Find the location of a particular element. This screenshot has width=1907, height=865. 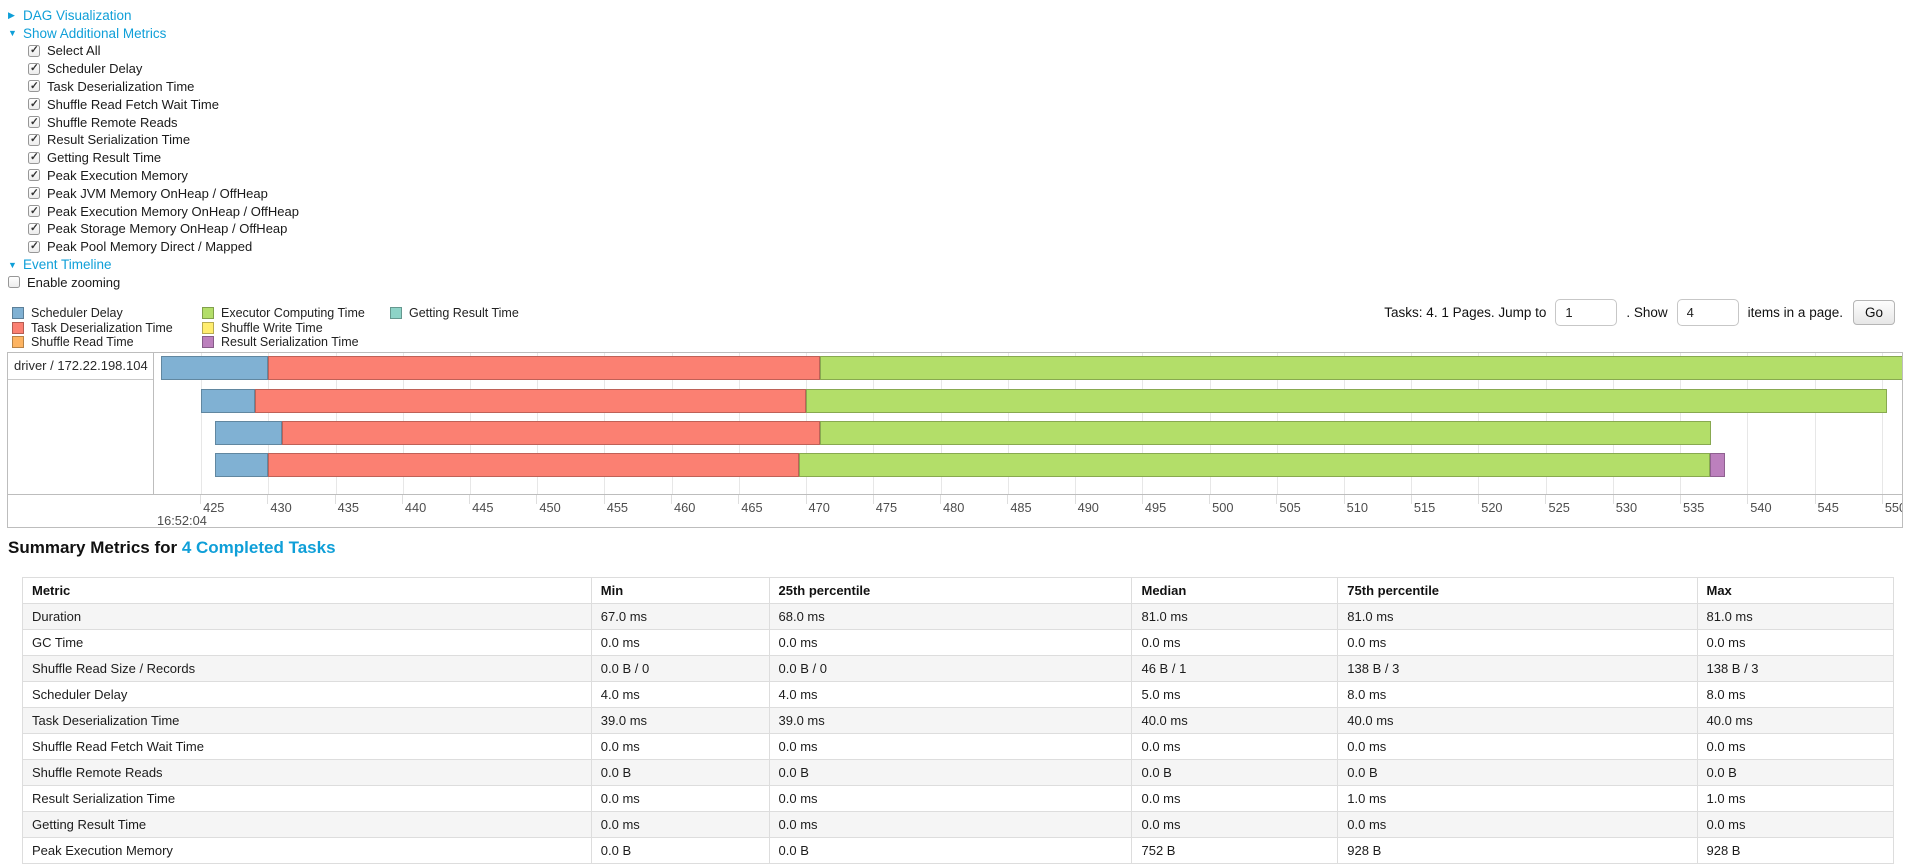

timeline-plot-area is located at coordinates (1027, 423).